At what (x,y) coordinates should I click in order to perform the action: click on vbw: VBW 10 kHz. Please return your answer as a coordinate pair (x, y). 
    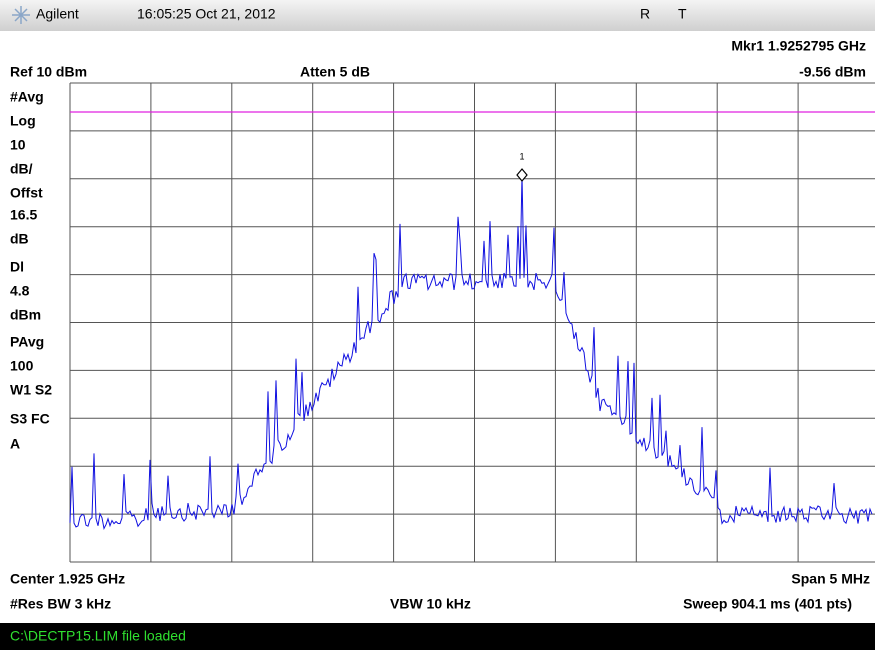
    Looking at the image, I should click on (430, 604).